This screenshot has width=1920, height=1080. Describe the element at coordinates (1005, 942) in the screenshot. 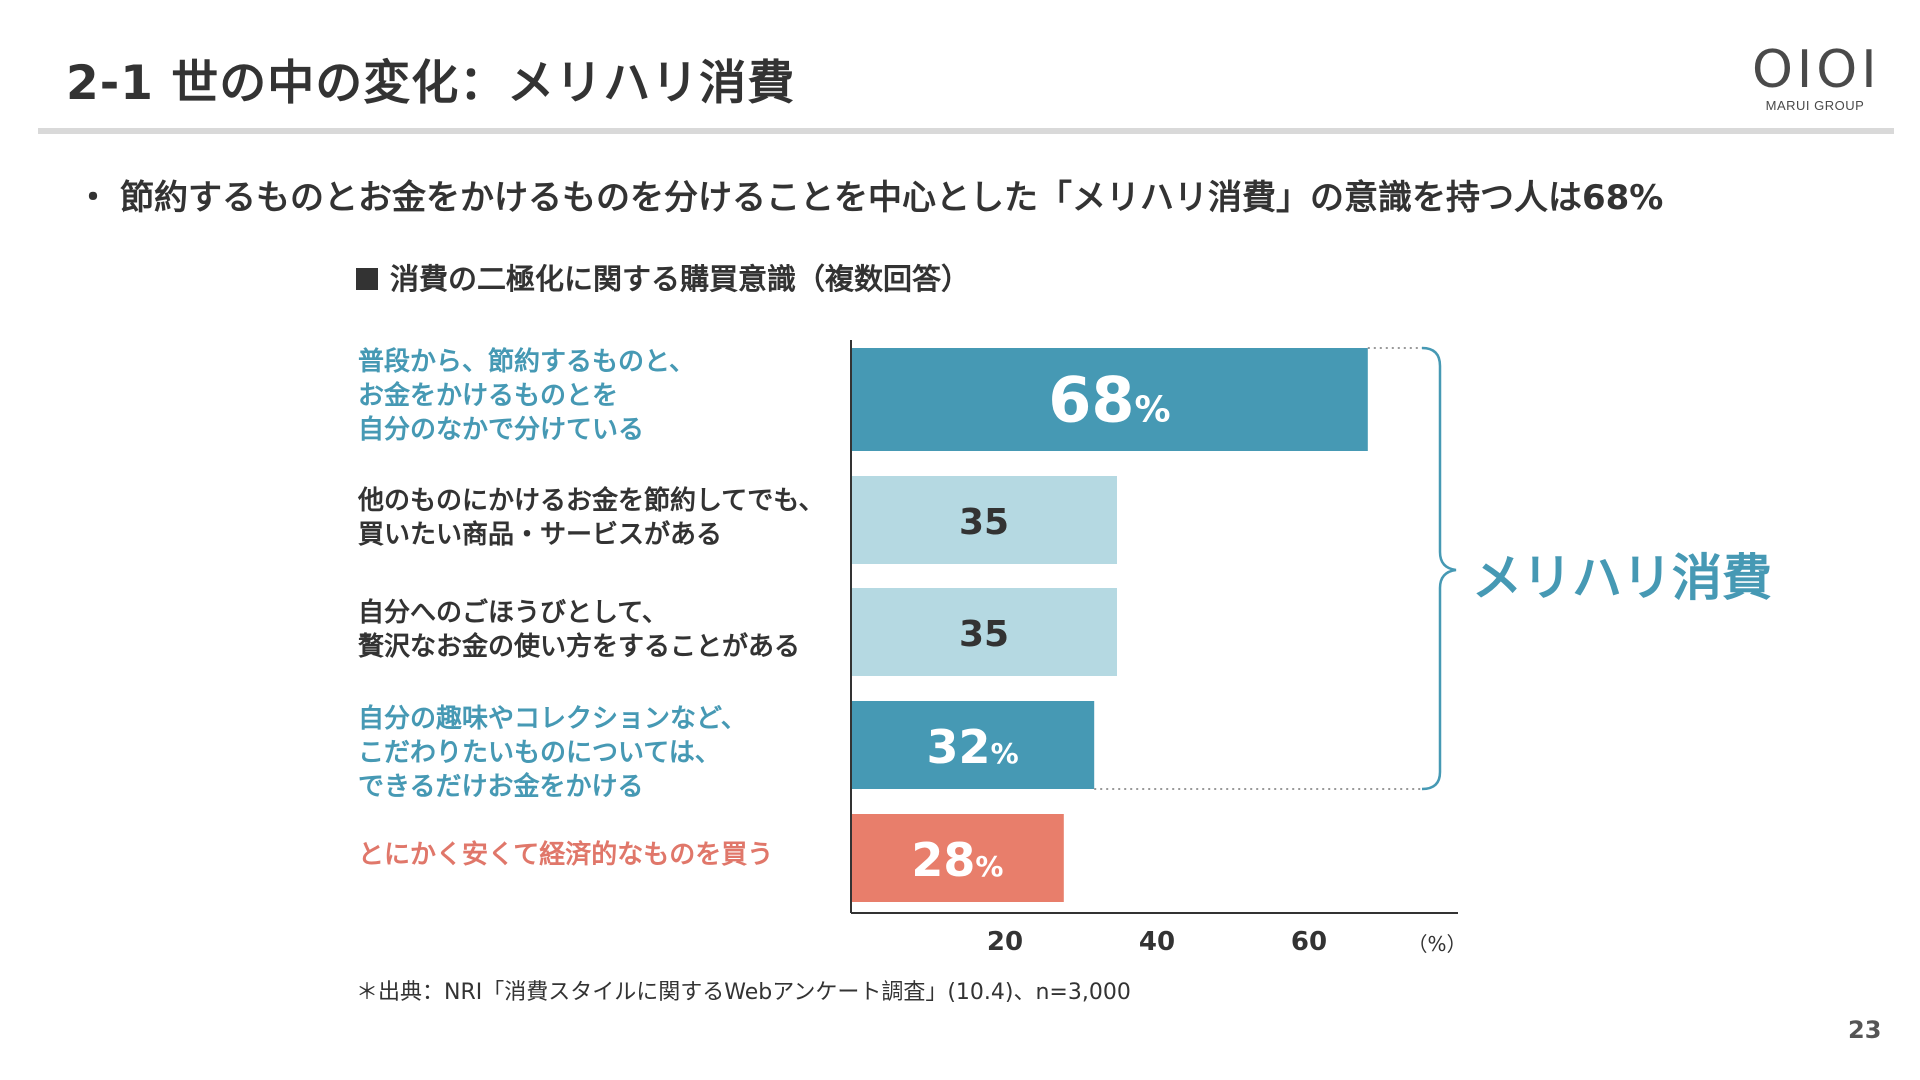

I see `x-tick-label-1: 20` at that location.